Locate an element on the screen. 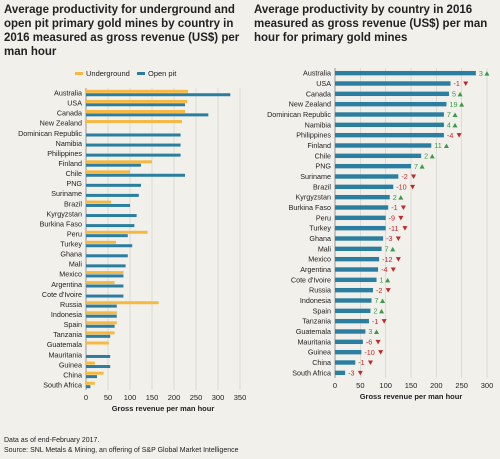  left-category-label-suriname: Suriname is located at coordinates (66, 193).